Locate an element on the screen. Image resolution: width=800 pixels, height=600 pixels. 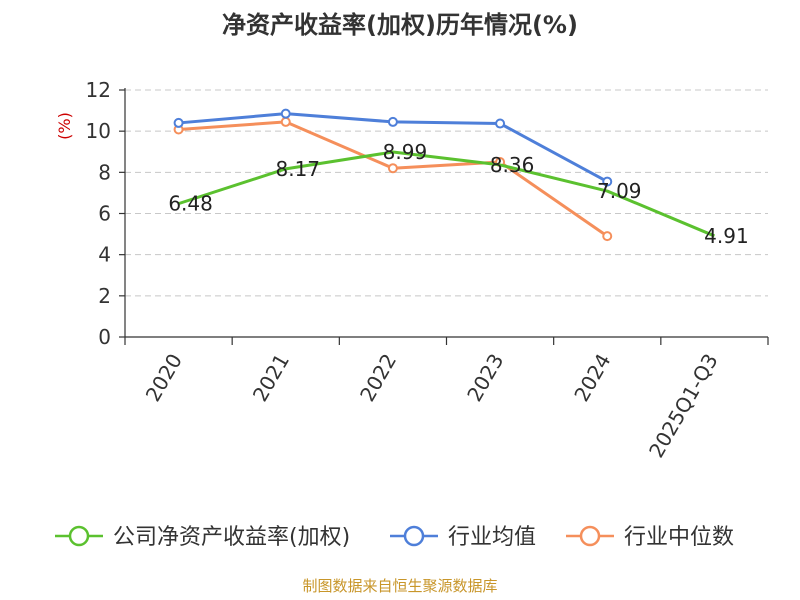
legend-item-1: 行业均值 is located at coordinates (463, 537).